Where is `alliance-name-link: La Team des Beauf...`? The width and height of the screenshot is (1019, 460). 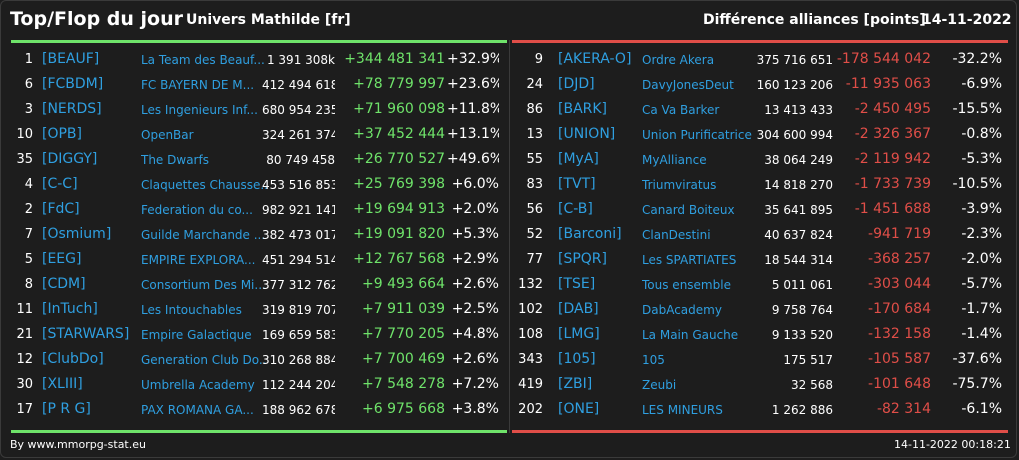 alliance-name-link: La Team des Beauf... is located at coordinates (203, 60).